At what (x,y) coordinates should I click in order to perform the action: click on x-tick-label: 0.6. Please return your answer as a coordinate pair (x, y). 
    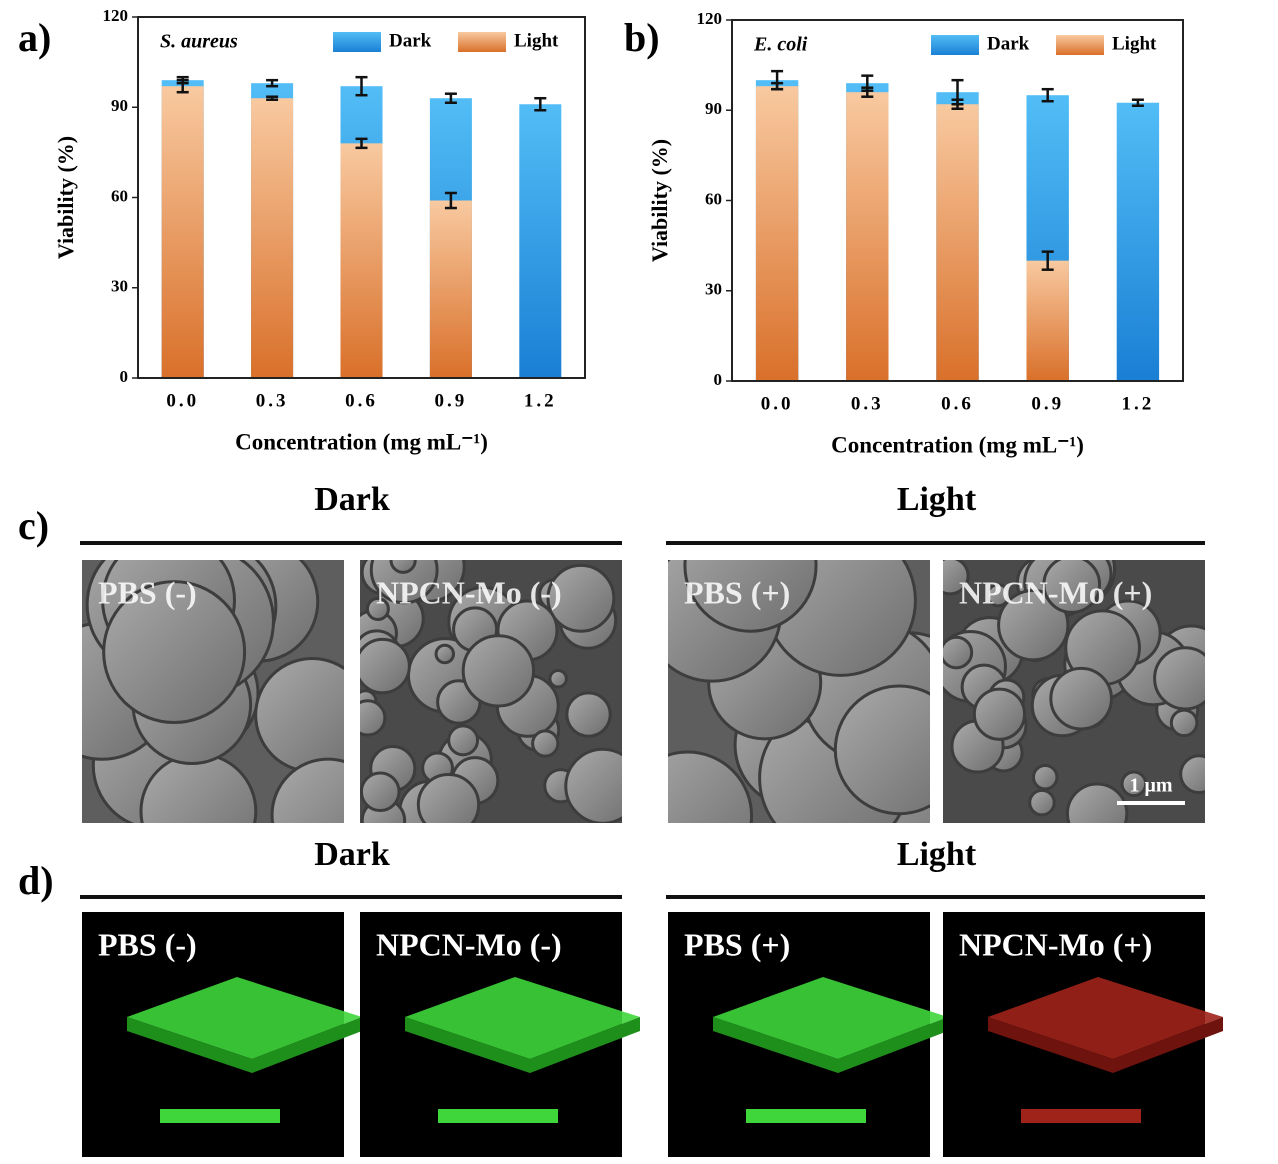
    Looking at the image, I should click on (361, 400).